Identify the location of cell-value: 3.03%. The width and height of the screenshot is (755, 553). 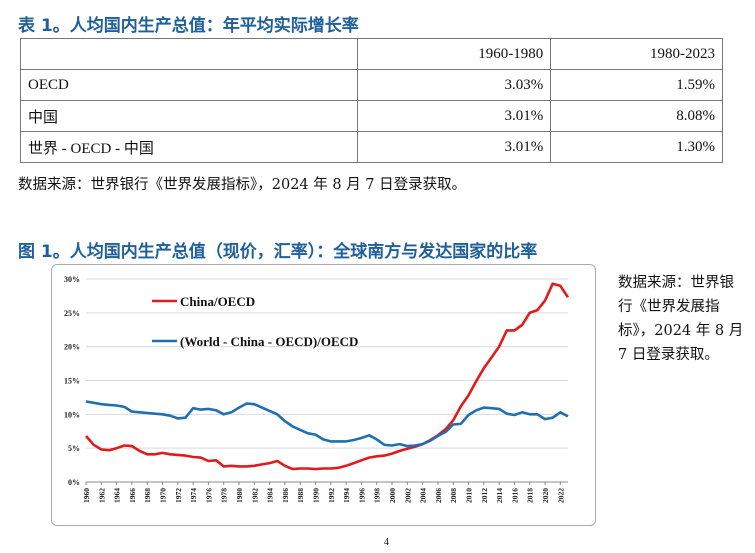
(454, 85).